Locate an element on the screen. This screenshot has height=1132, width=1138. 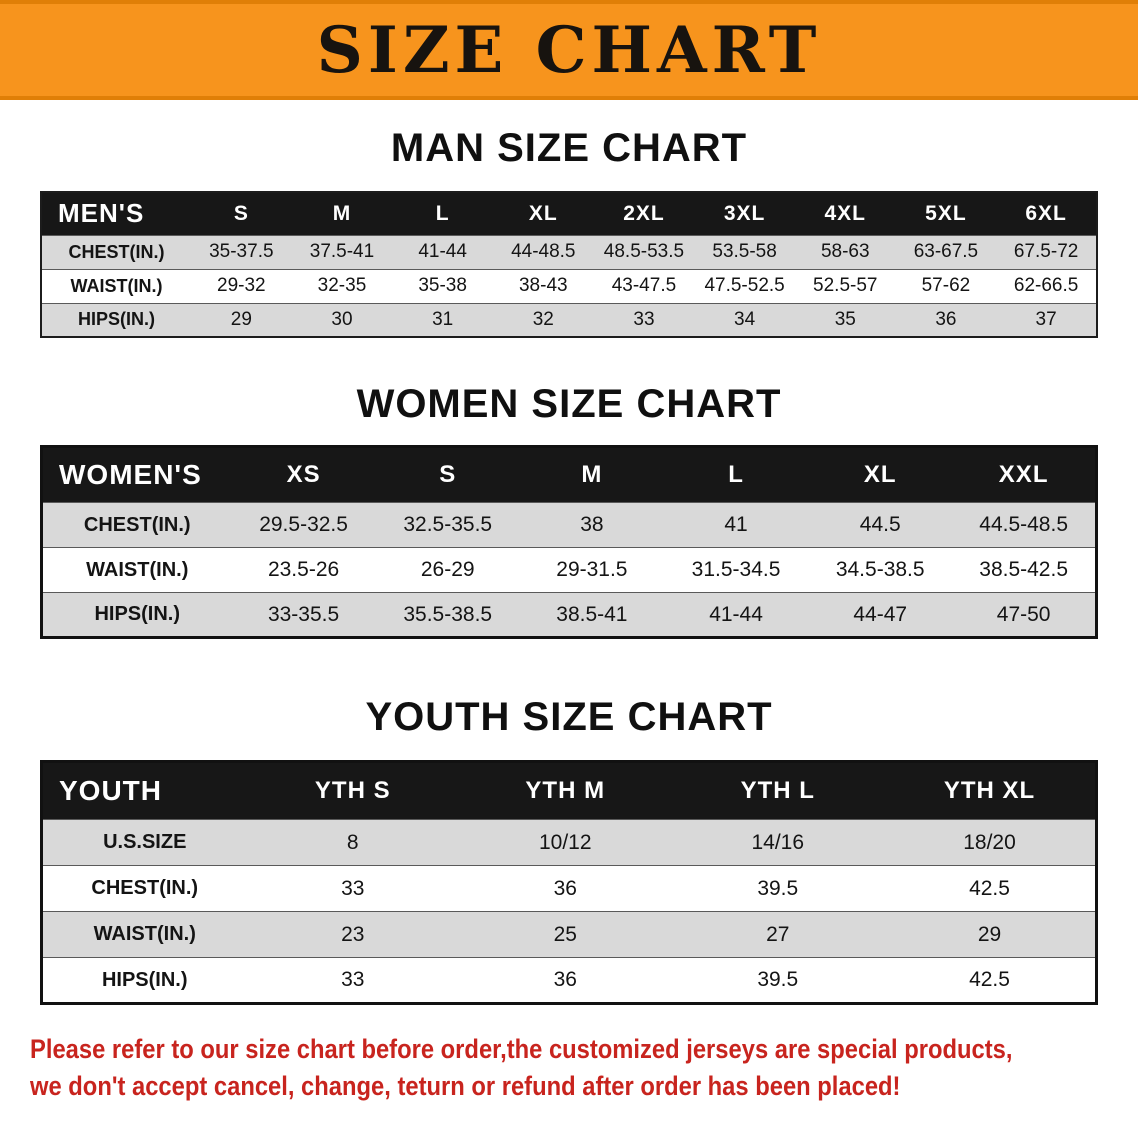
size-value: 38-43 is located at coordinates (543, 285).